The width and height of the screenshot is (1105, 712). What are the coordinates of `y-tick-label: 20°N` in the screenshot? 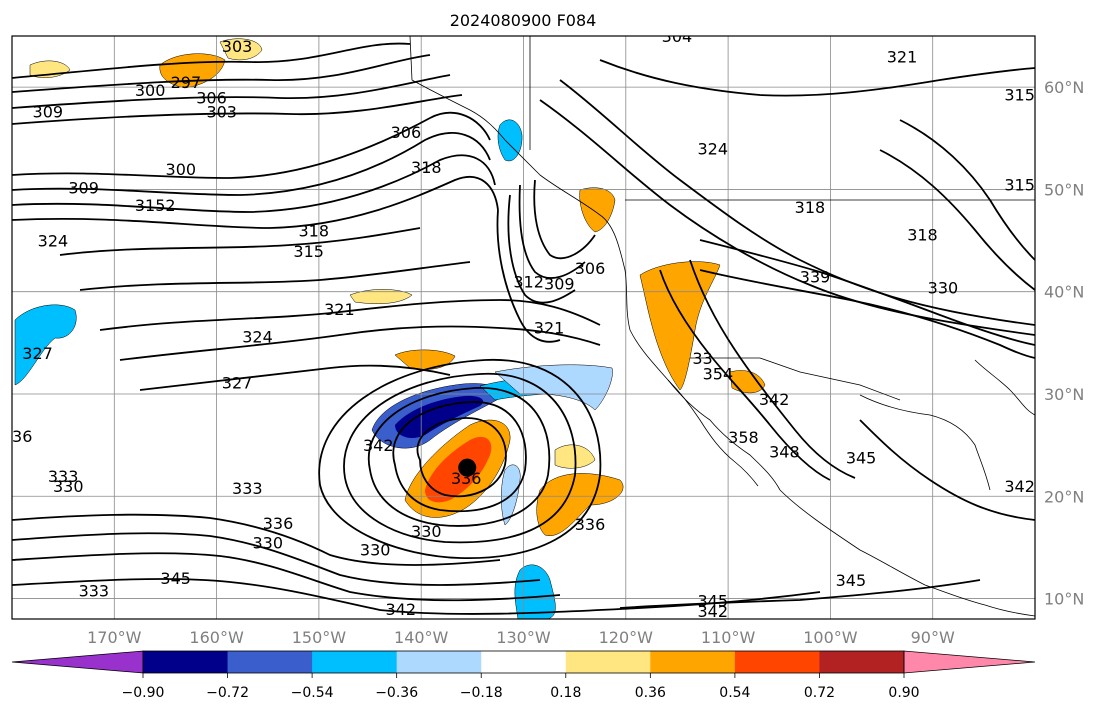 It's located at (1064, 496).